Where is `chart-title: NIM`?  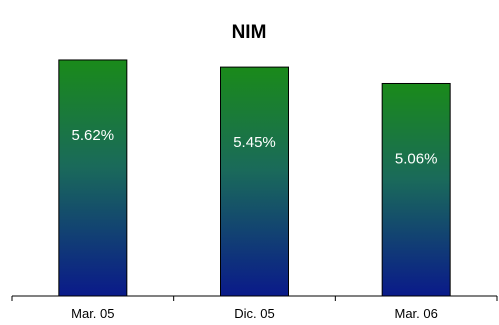
chart-title: NIM is located at coordinates (249, 32).